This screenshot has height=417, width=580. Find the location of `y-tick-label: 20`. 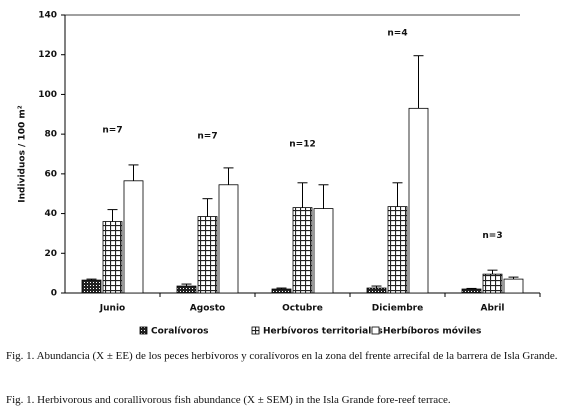

y-tick-label: 20 is located at coordinates (50, 254).